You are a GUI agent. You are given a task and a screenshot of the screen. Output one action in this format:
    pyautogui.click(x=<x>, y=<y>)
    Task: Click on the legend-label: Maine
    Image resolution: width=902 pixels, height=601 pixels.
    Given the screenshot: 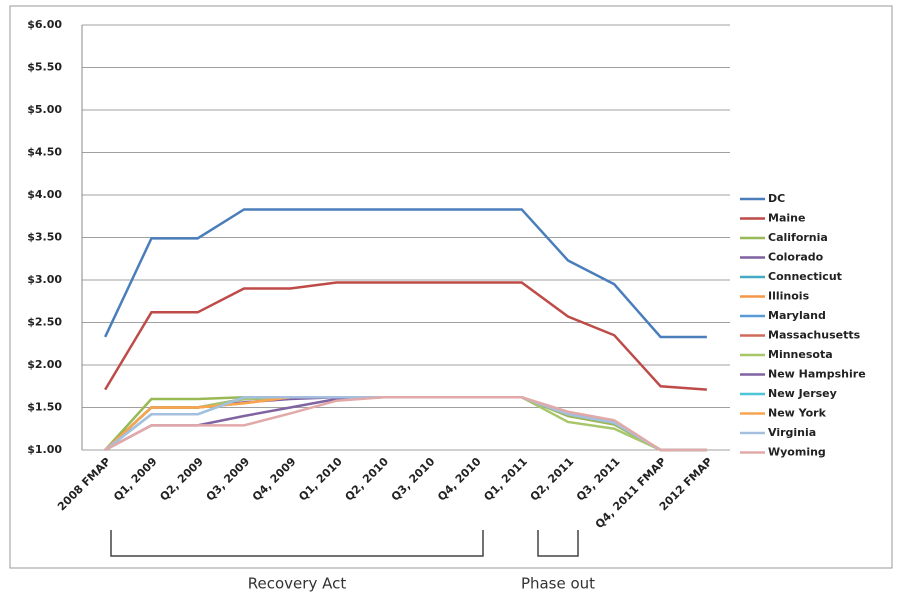 What is the action you would take?
    pyautogui.click(x=786, y=218)
    